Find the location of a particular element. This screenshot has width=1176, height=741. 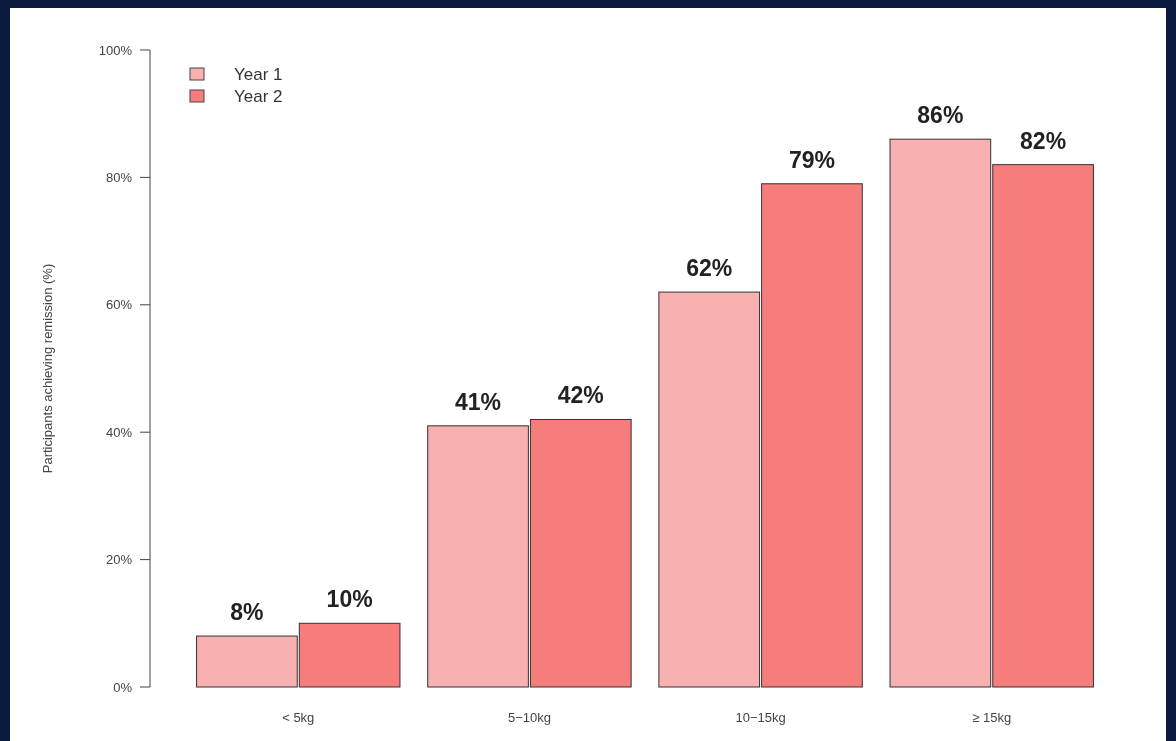

x-tick-label: < 5kg is located at coordinates (298, 717).